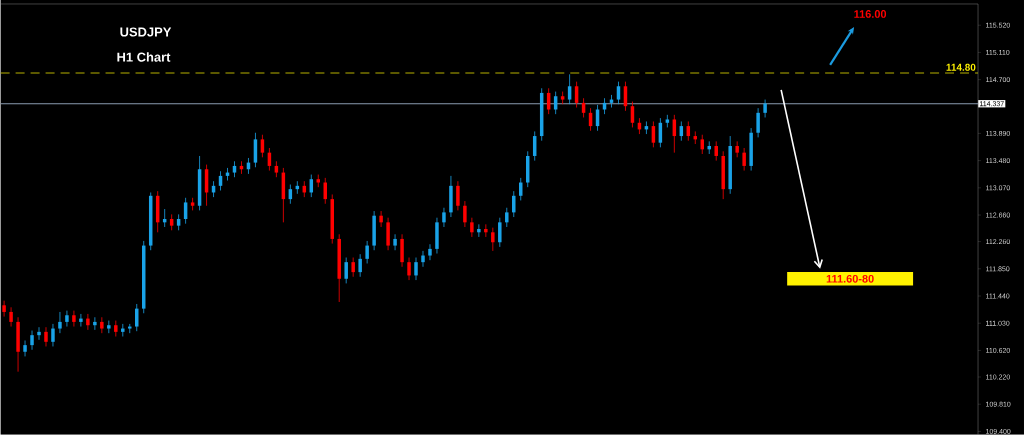  What do you see at coordinates (144, 57) in the screenshot?
I see `text: H1 Chart` at bounding box center [144, 57].